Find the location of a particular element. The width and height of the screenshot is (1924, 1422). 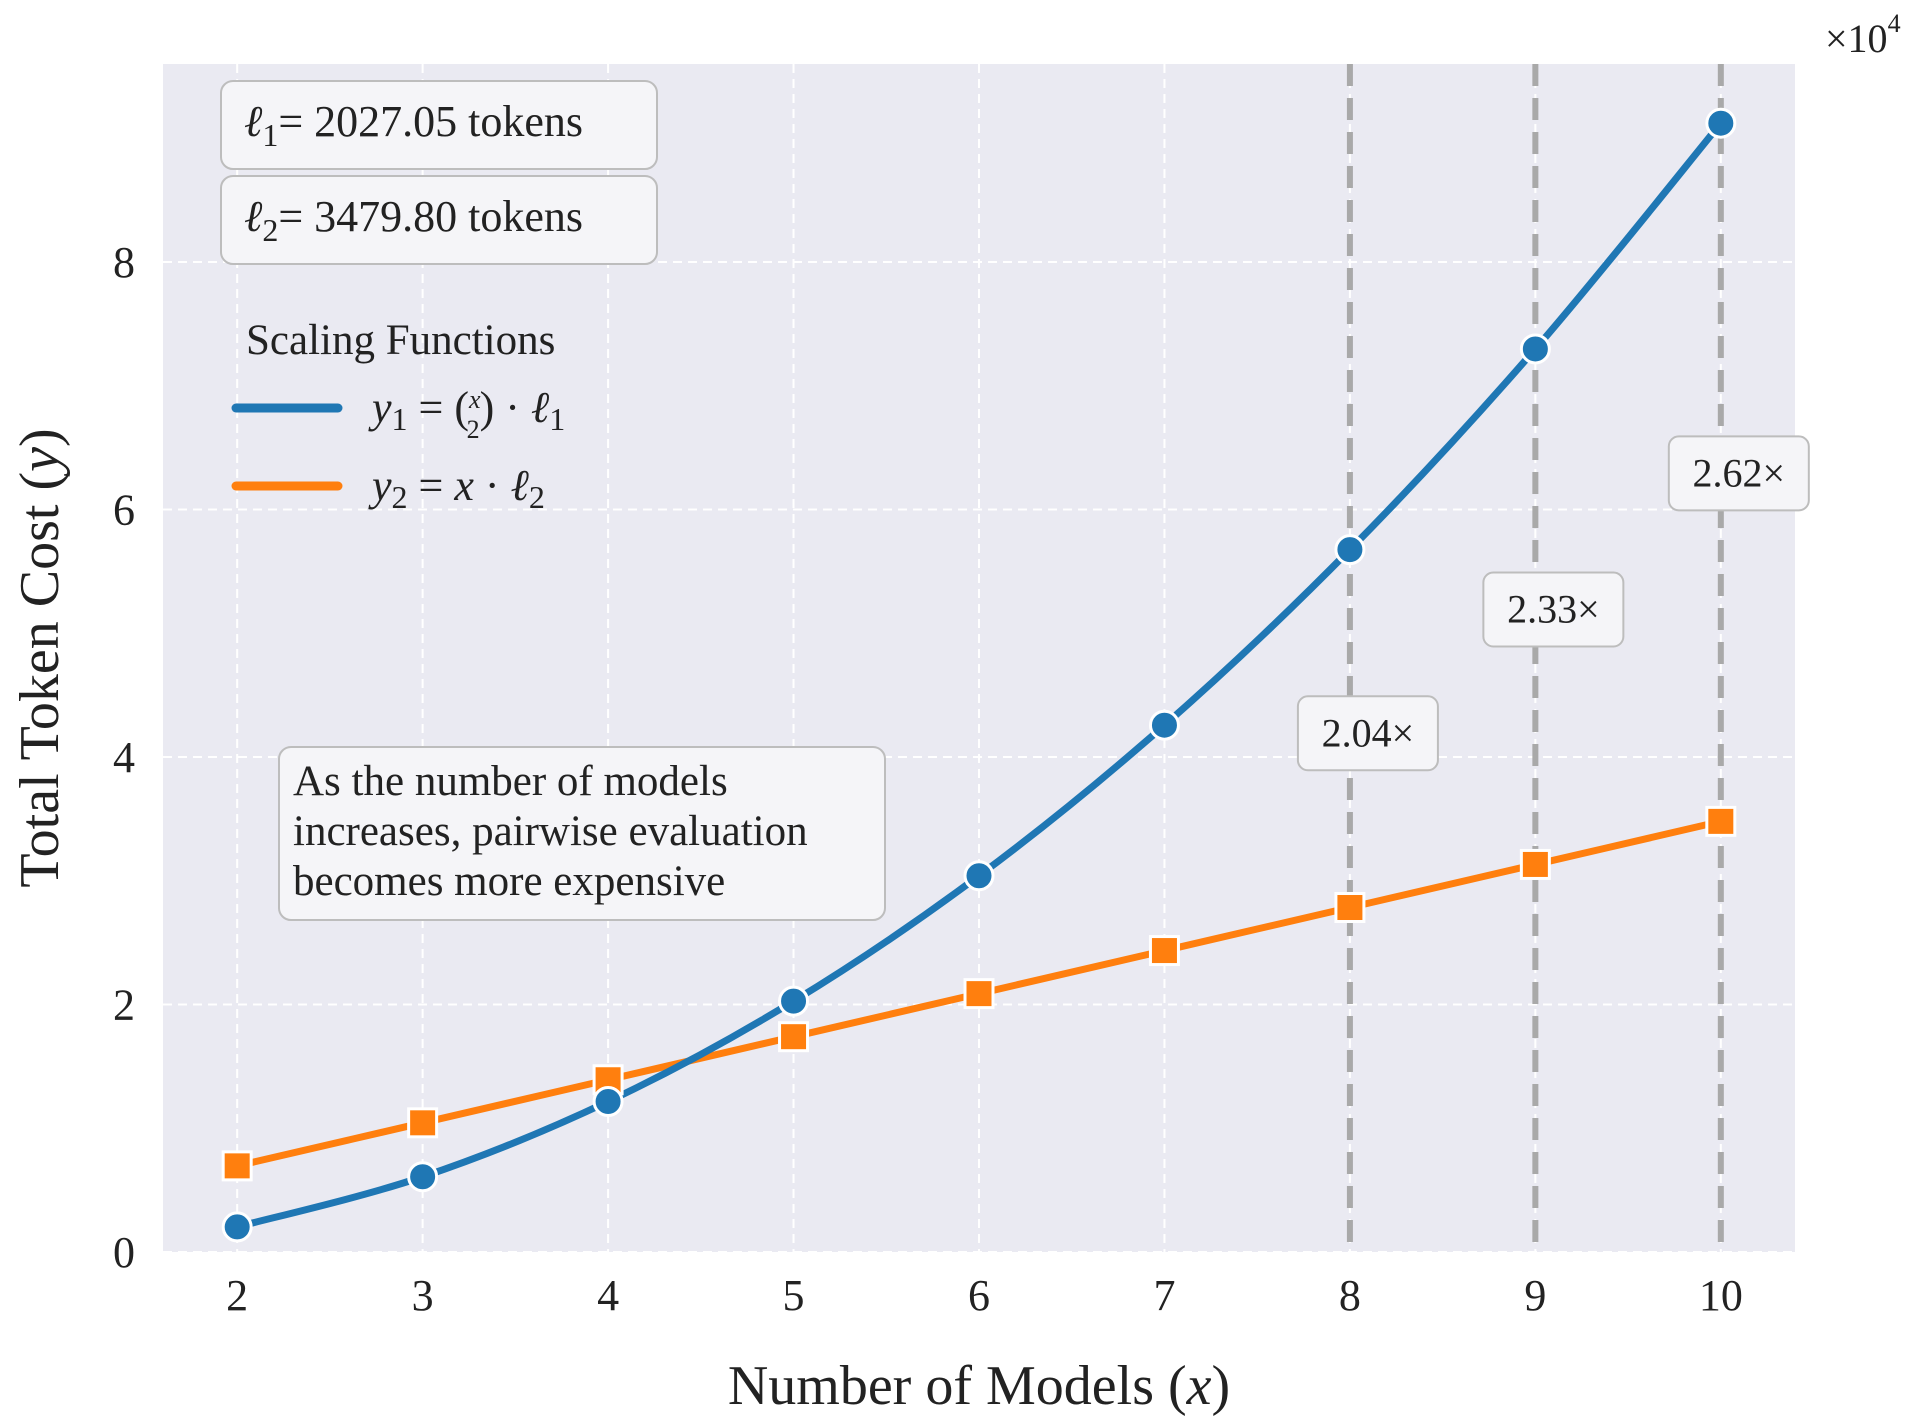

ratio-label-text: 2.04× is located at coordinates (1368, 732).